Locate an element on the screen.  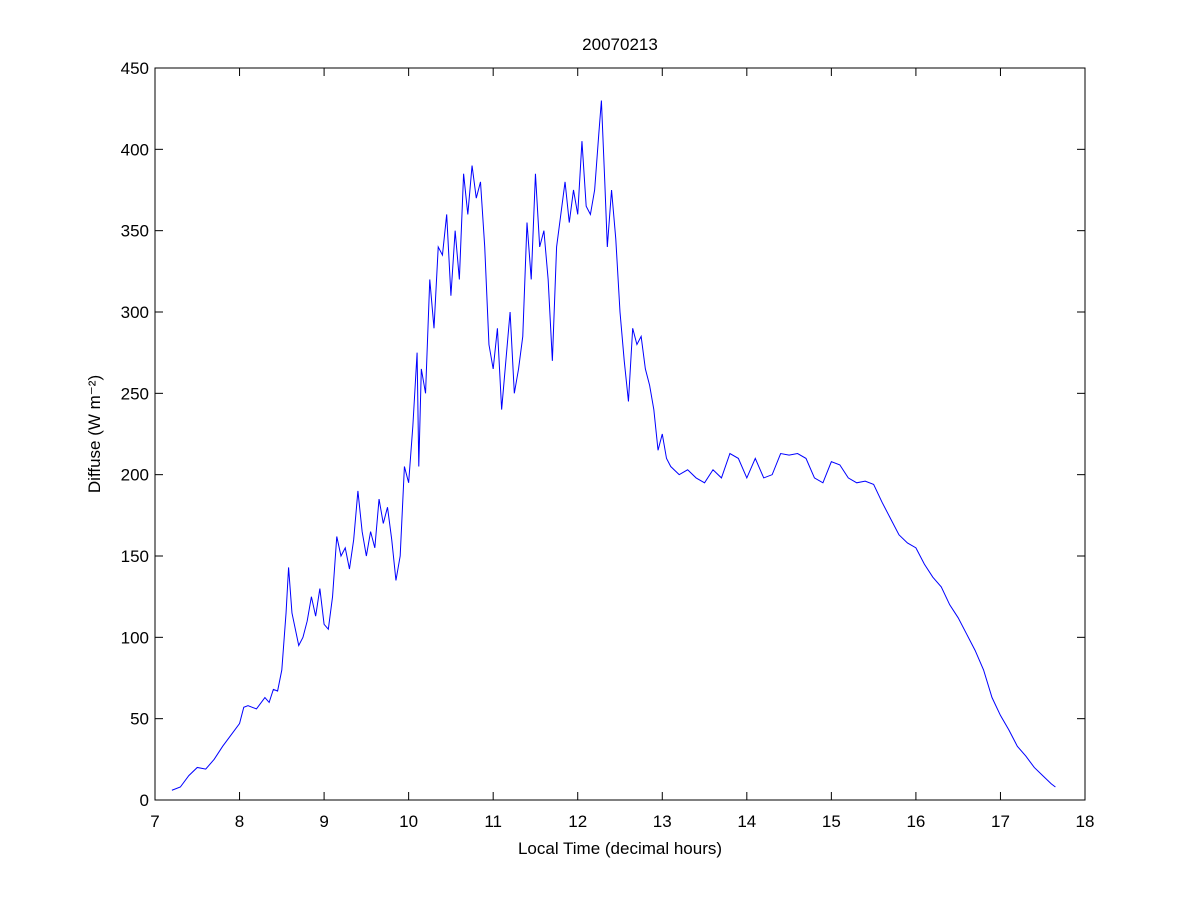
x-tick-label: 7 is located at coordinates (154, 821).